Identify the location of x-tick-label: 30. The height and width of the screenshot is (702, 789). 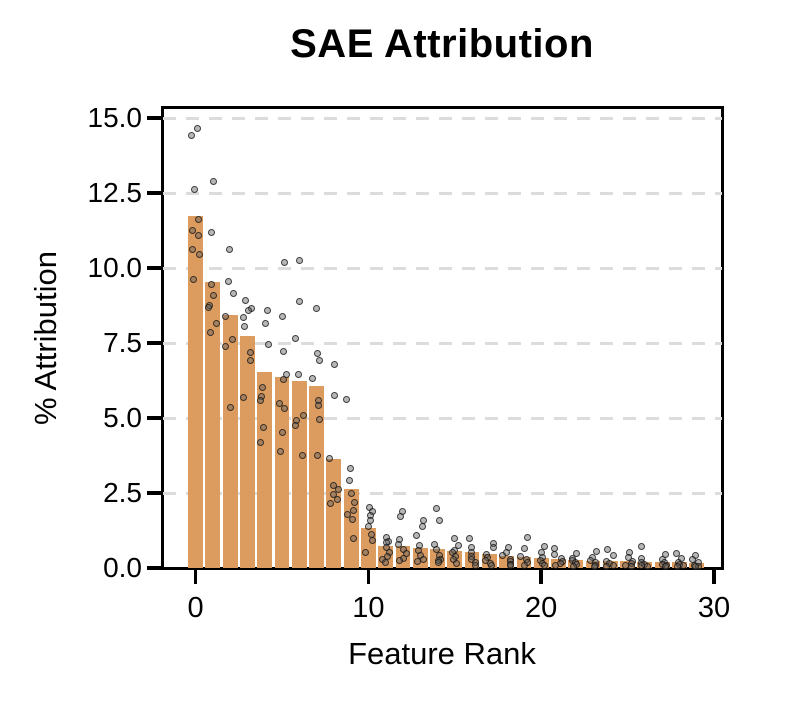
(714, 608).